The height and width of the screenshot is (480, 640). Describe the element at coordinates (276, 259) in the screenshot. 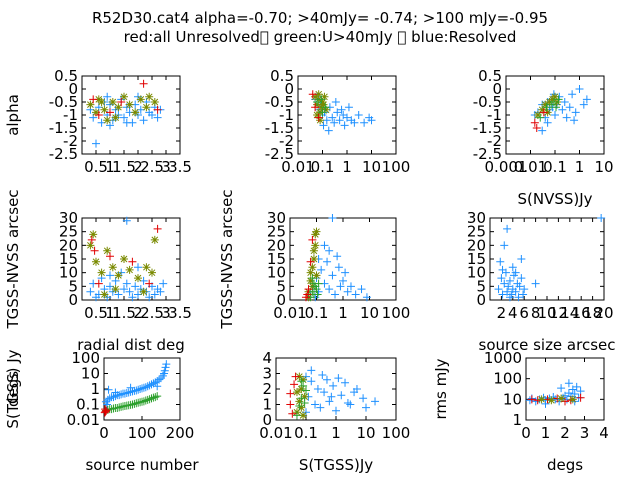

I see `y-tick-label: 15` at that location.